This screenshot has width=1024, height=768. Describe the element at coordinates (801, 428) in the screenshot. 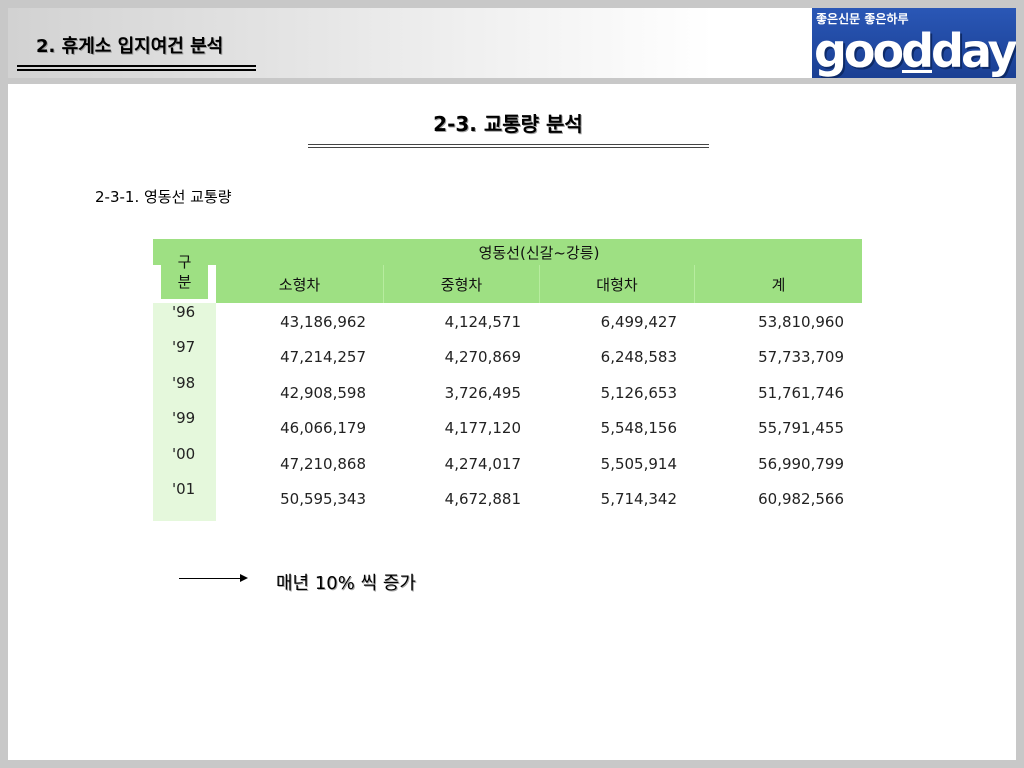

I see `table-cell: 55,791,455` at that location.